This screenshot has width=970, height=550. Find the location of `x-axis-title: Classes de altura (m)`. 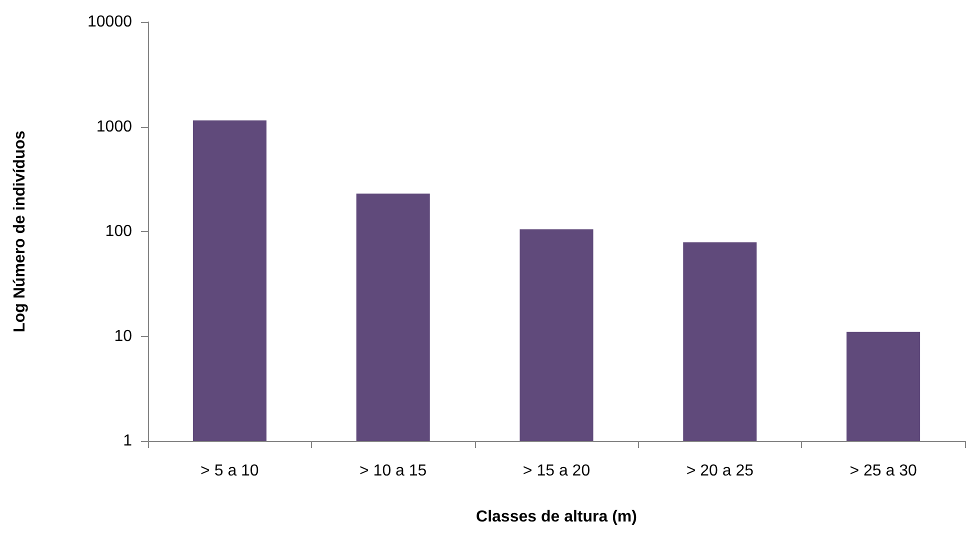

x-axis-title: Classes de altura (m) is located at coordinates (556, 517).